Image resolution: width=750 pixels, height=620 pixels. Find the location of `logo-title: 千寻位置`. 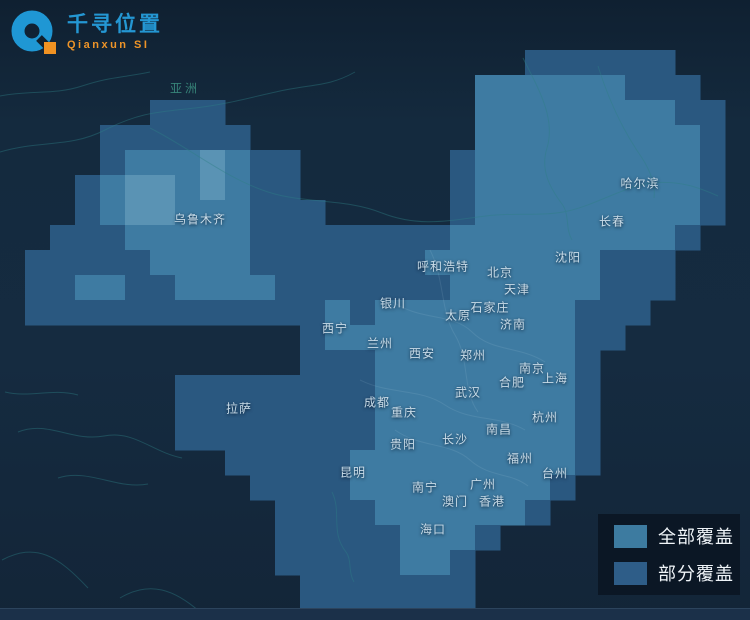

logo-title: 千寻位置 is located at coordinates (115, 24).